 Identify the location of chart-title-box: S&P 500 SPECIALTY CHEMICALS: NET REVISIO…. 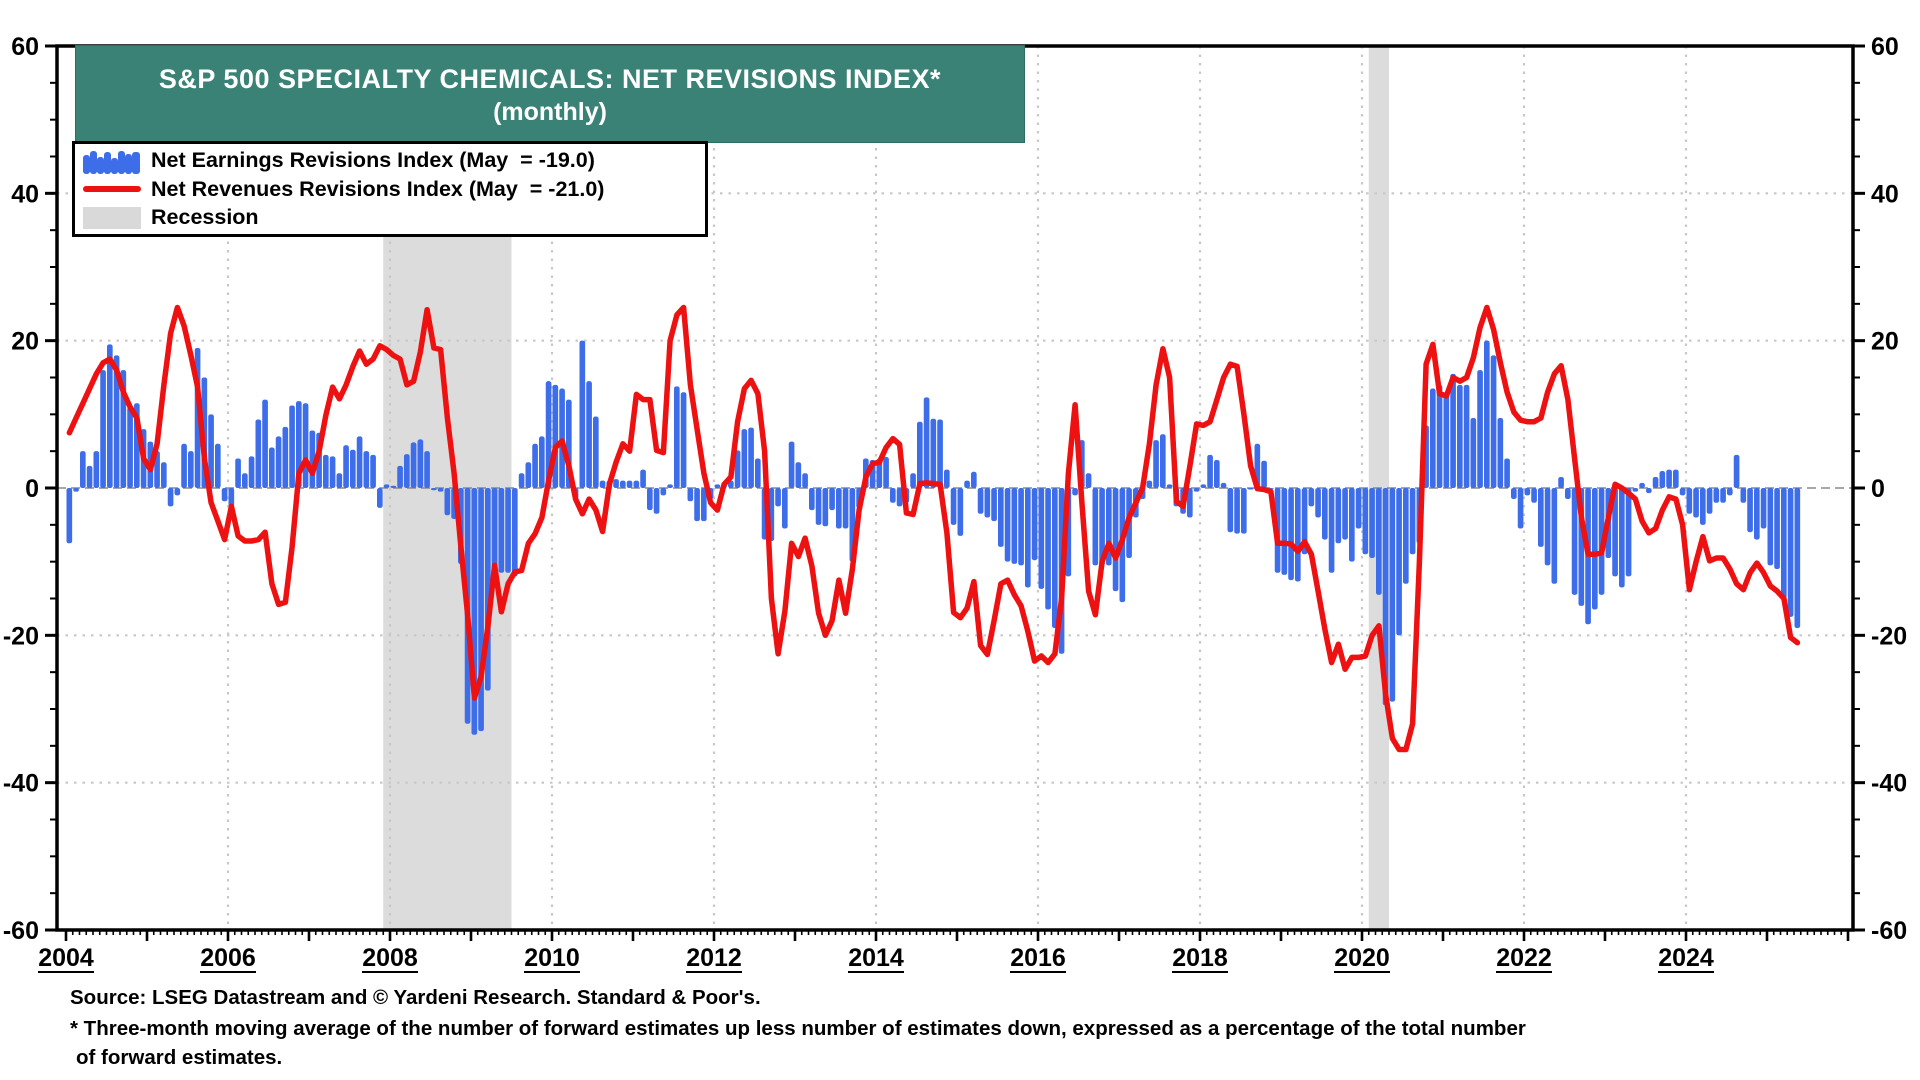
(550, 94).